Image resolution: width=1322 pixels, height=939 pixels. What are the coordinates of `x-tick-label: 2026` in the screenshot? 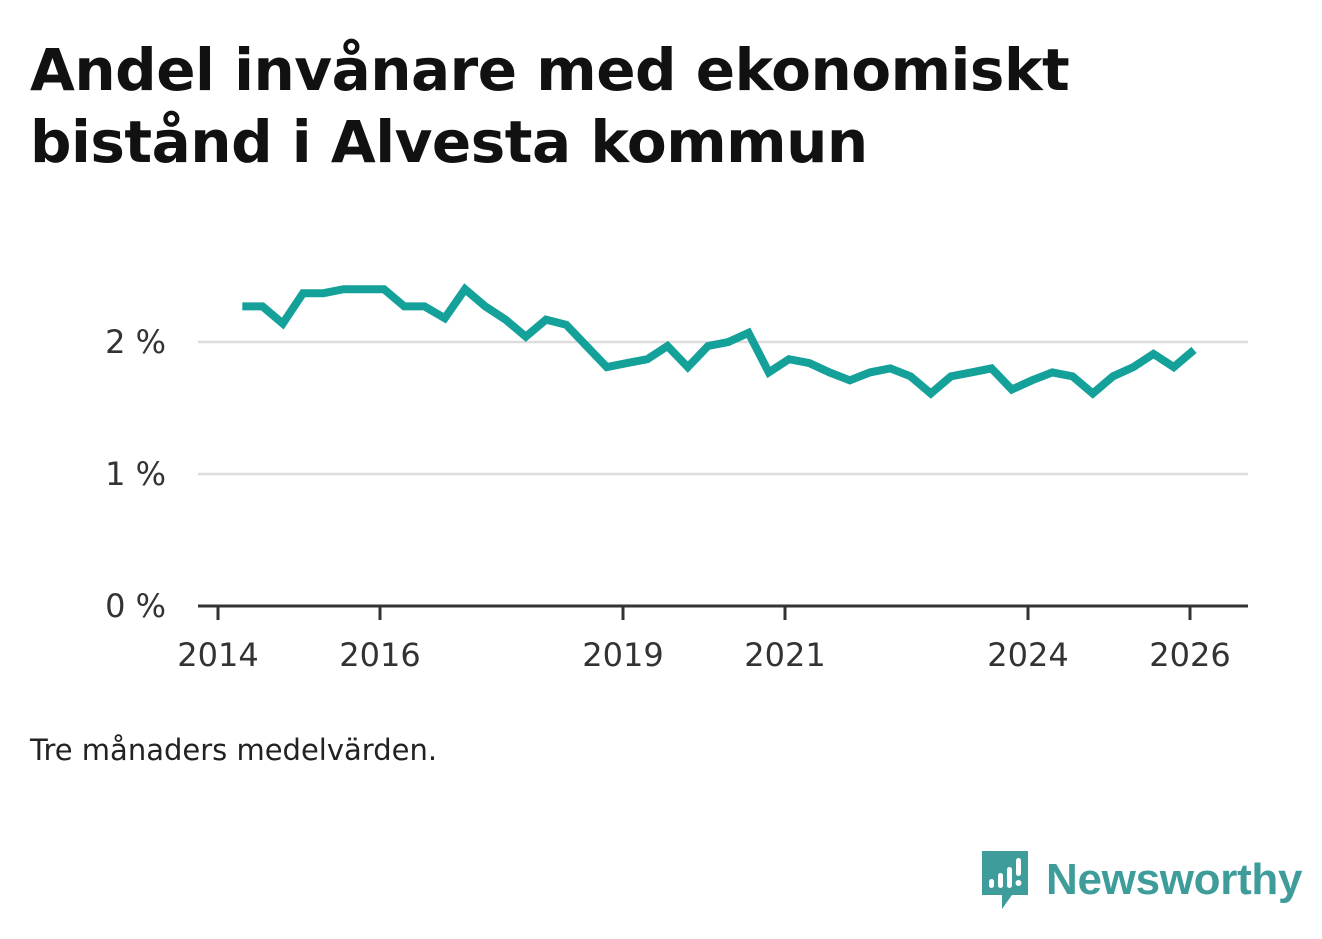 It's located at (1189, 655).